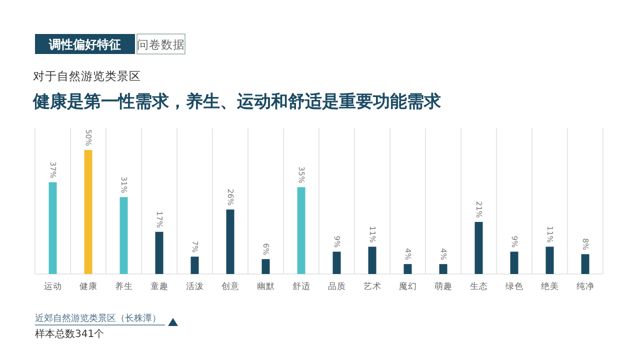 The width and height of the screenshot is (640, 361). What do you see at coordinates (87, 76) in the screenshot?
I see `chart-subtitle: 对于自然游览类景区` at bounding box center [87, 76].